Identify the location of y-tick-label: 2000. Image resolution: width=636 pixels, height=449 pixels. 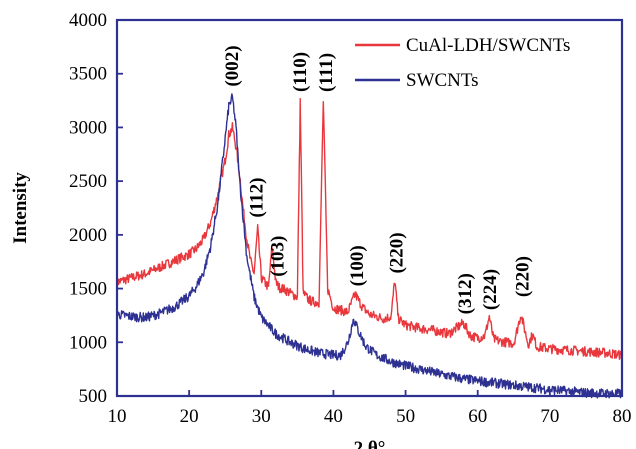
(88, 235).